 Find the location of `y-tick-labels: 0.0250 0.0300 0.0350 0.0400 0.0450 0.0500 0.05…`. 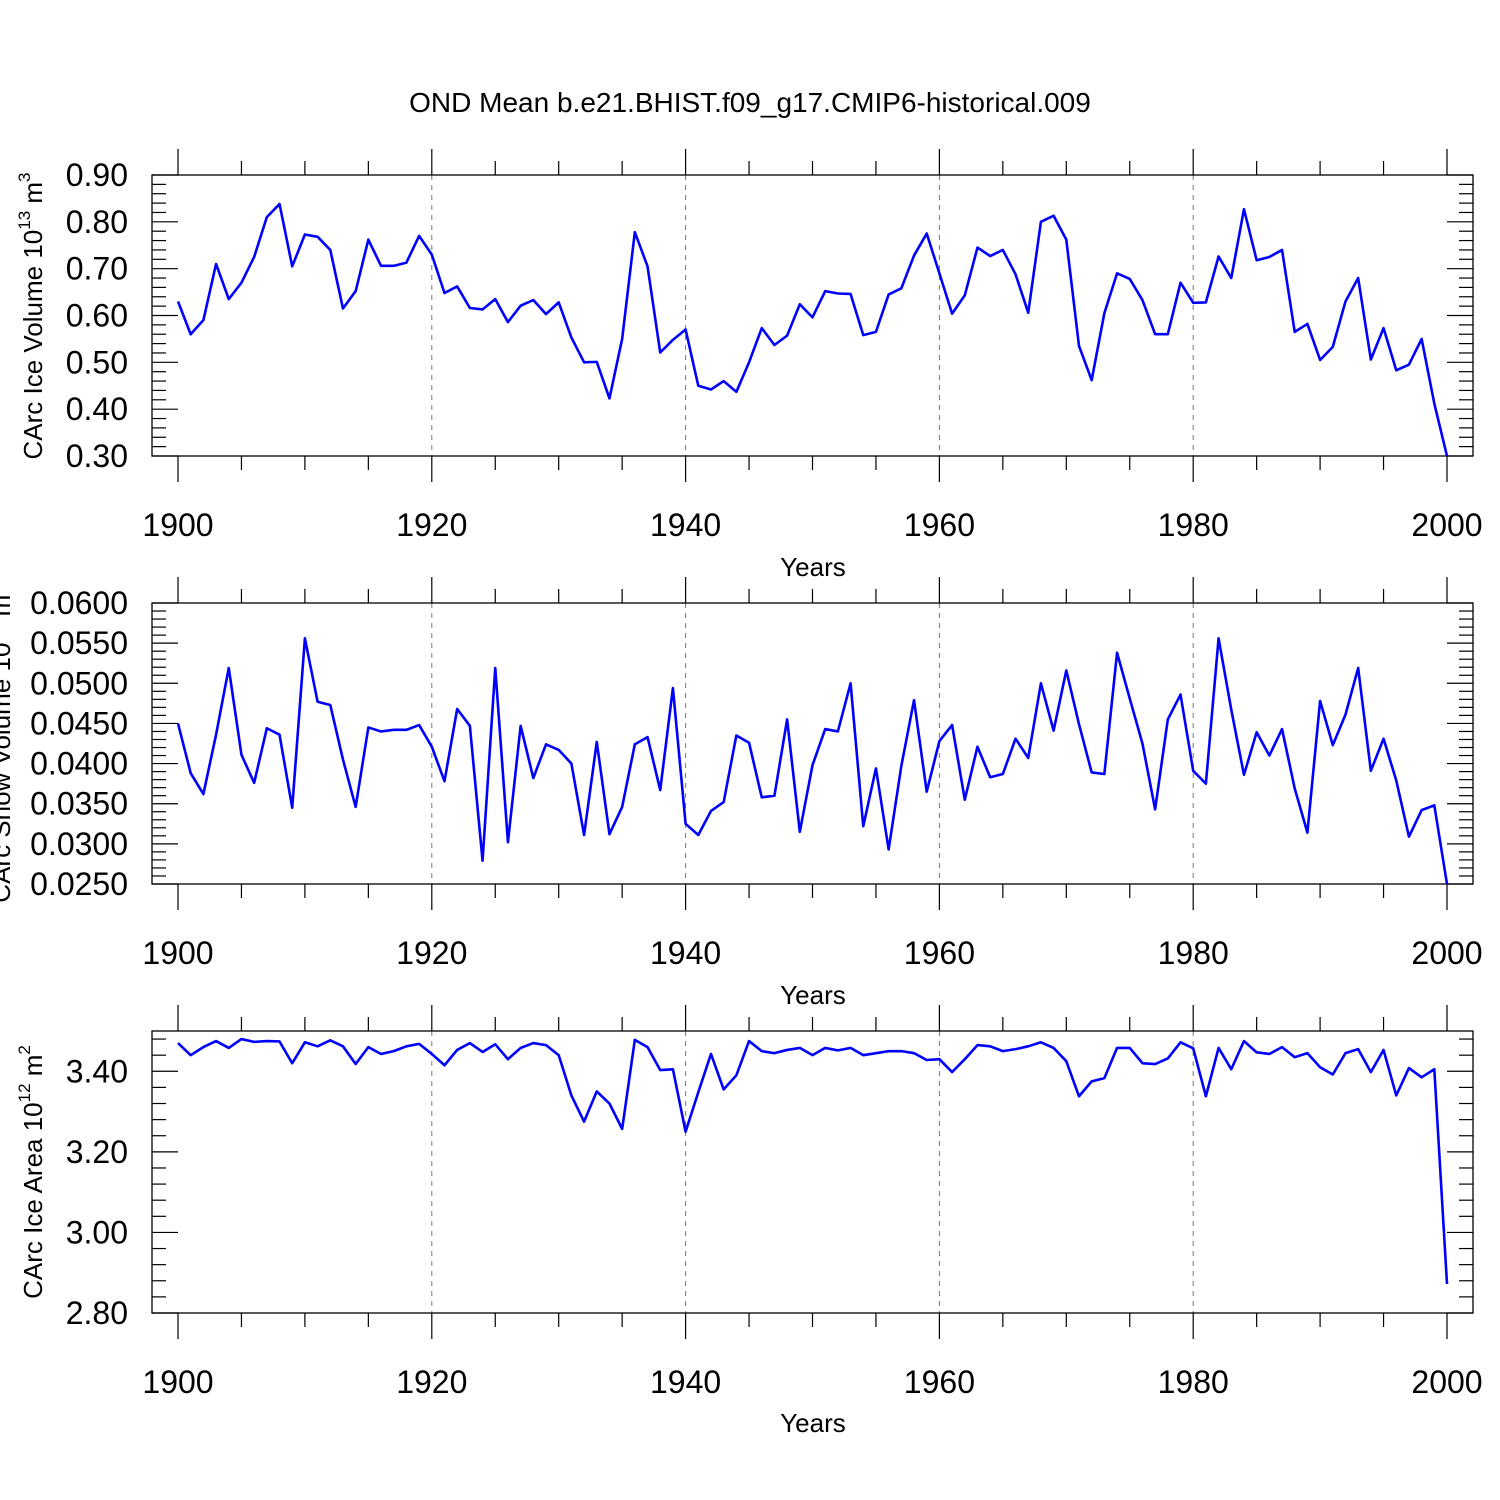

y-tick-labels: 0.0250 0.0300 0.0350 0.0400 0.0450 0.0500 0.05… is located at coordinates (79, 743).